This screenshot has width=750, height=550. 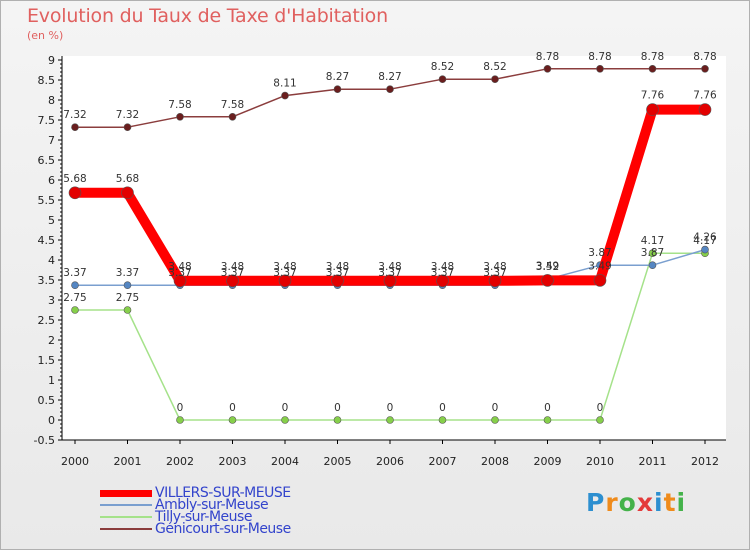 I want to click on x-tick-label: 2004, so click(x=285, y=461).